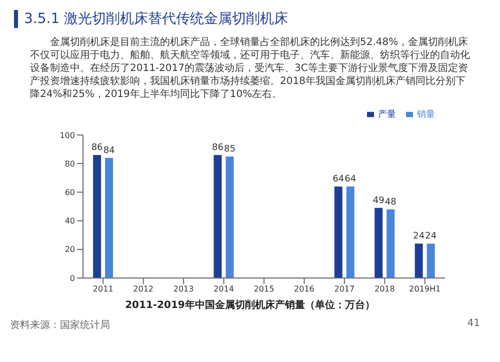 Image resolution: width=500 pixels, height=362 pixels. Describe the element at coordinates (387, 115) in the screenshot. I see `legend-label: 产量` at that location.